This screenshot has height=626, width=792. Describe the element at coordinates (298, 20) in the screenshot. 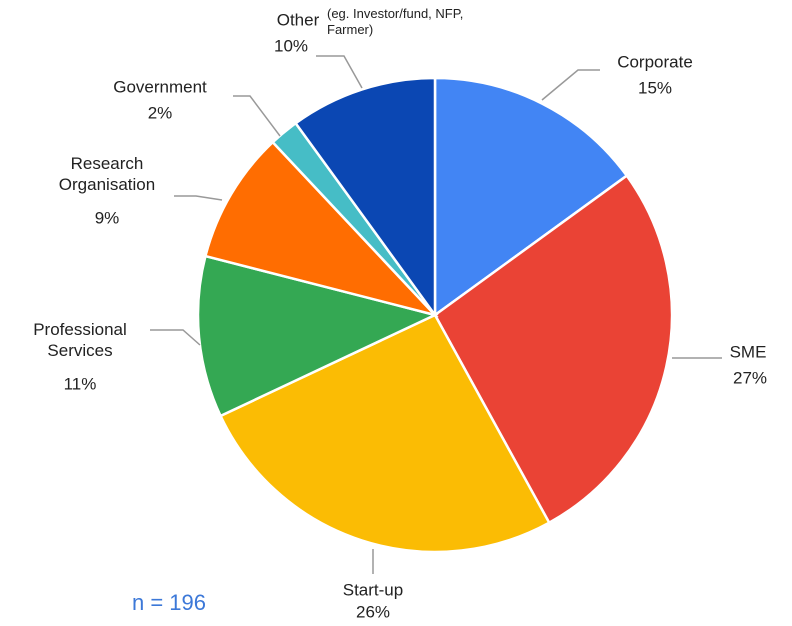

I see `slice-label: Other` at that location.